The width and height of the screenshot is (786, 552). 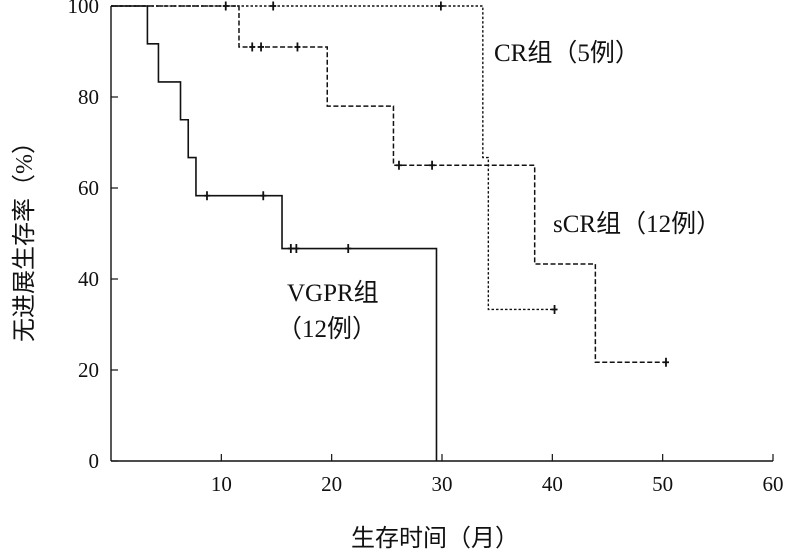 What do you see at coordinates (84, 9) in the screenshot?
I see `y-tick-label: 100` at bounding box center [84, 9].